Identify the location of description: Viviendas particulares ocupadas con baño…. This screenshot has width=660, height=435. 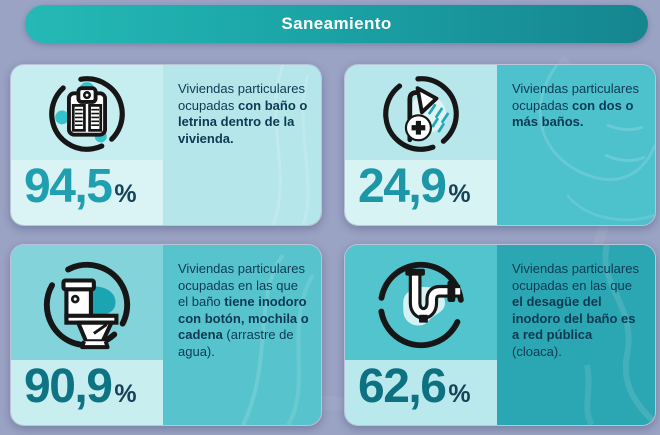
(244, 114).